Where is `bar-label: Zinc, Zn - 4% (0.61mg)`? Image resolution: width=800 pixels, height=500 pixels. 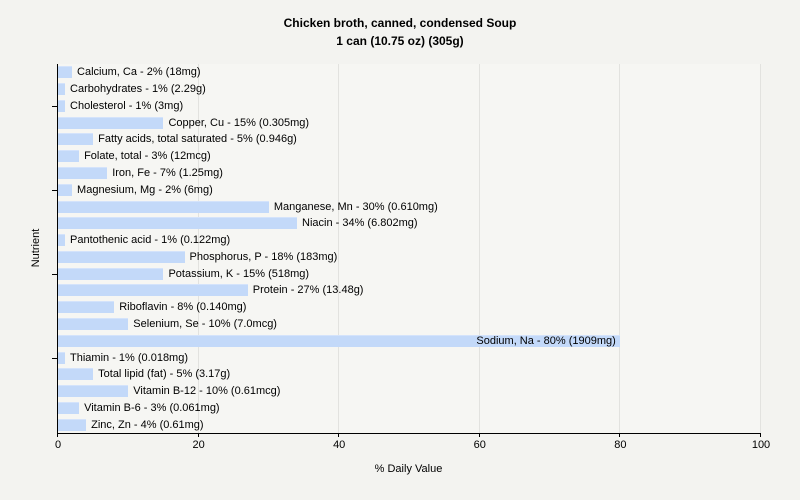
bar-label: Zinc, Zn - 4% (0.61mg) is located at coordinates (147, 424).